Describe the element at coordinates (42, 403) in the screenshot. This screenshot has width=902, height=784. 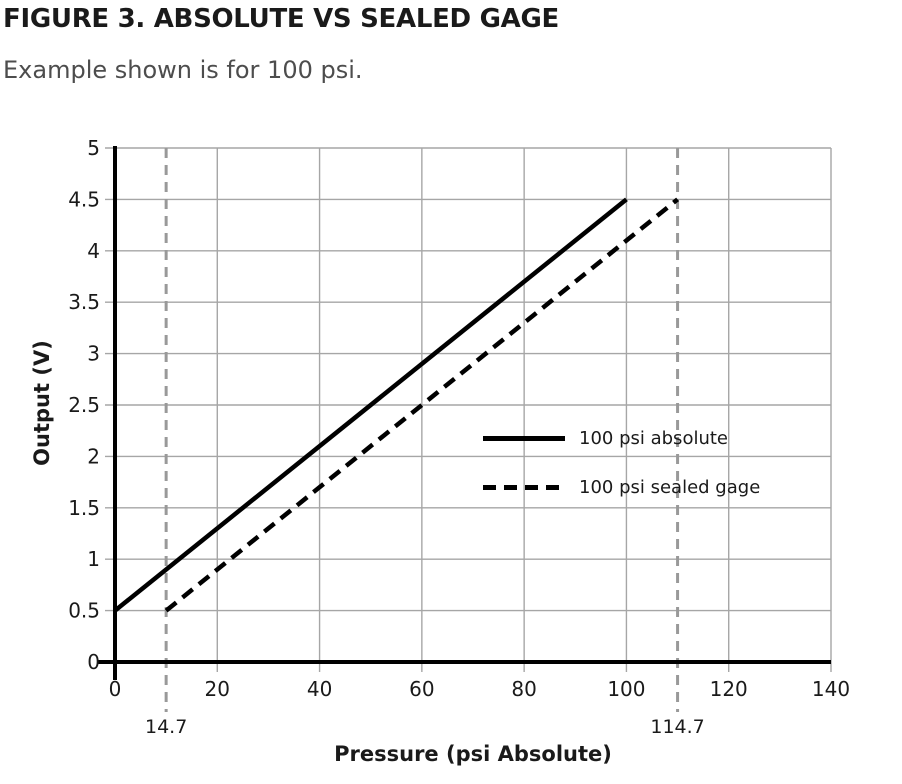
I see `y-axis-title: Output (V)` at that location.